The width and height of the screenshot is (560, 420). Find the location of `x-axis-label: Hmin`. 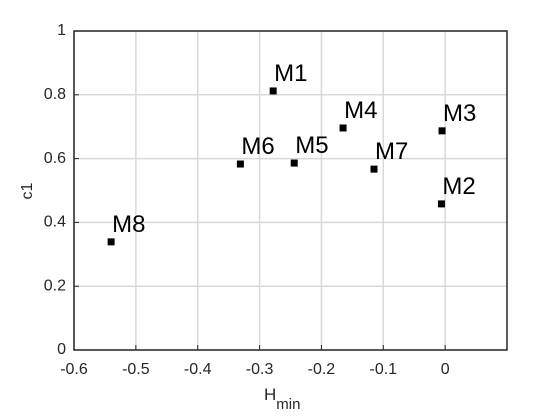

x-axis-label: Hmin is located at coordinates (282, 398).